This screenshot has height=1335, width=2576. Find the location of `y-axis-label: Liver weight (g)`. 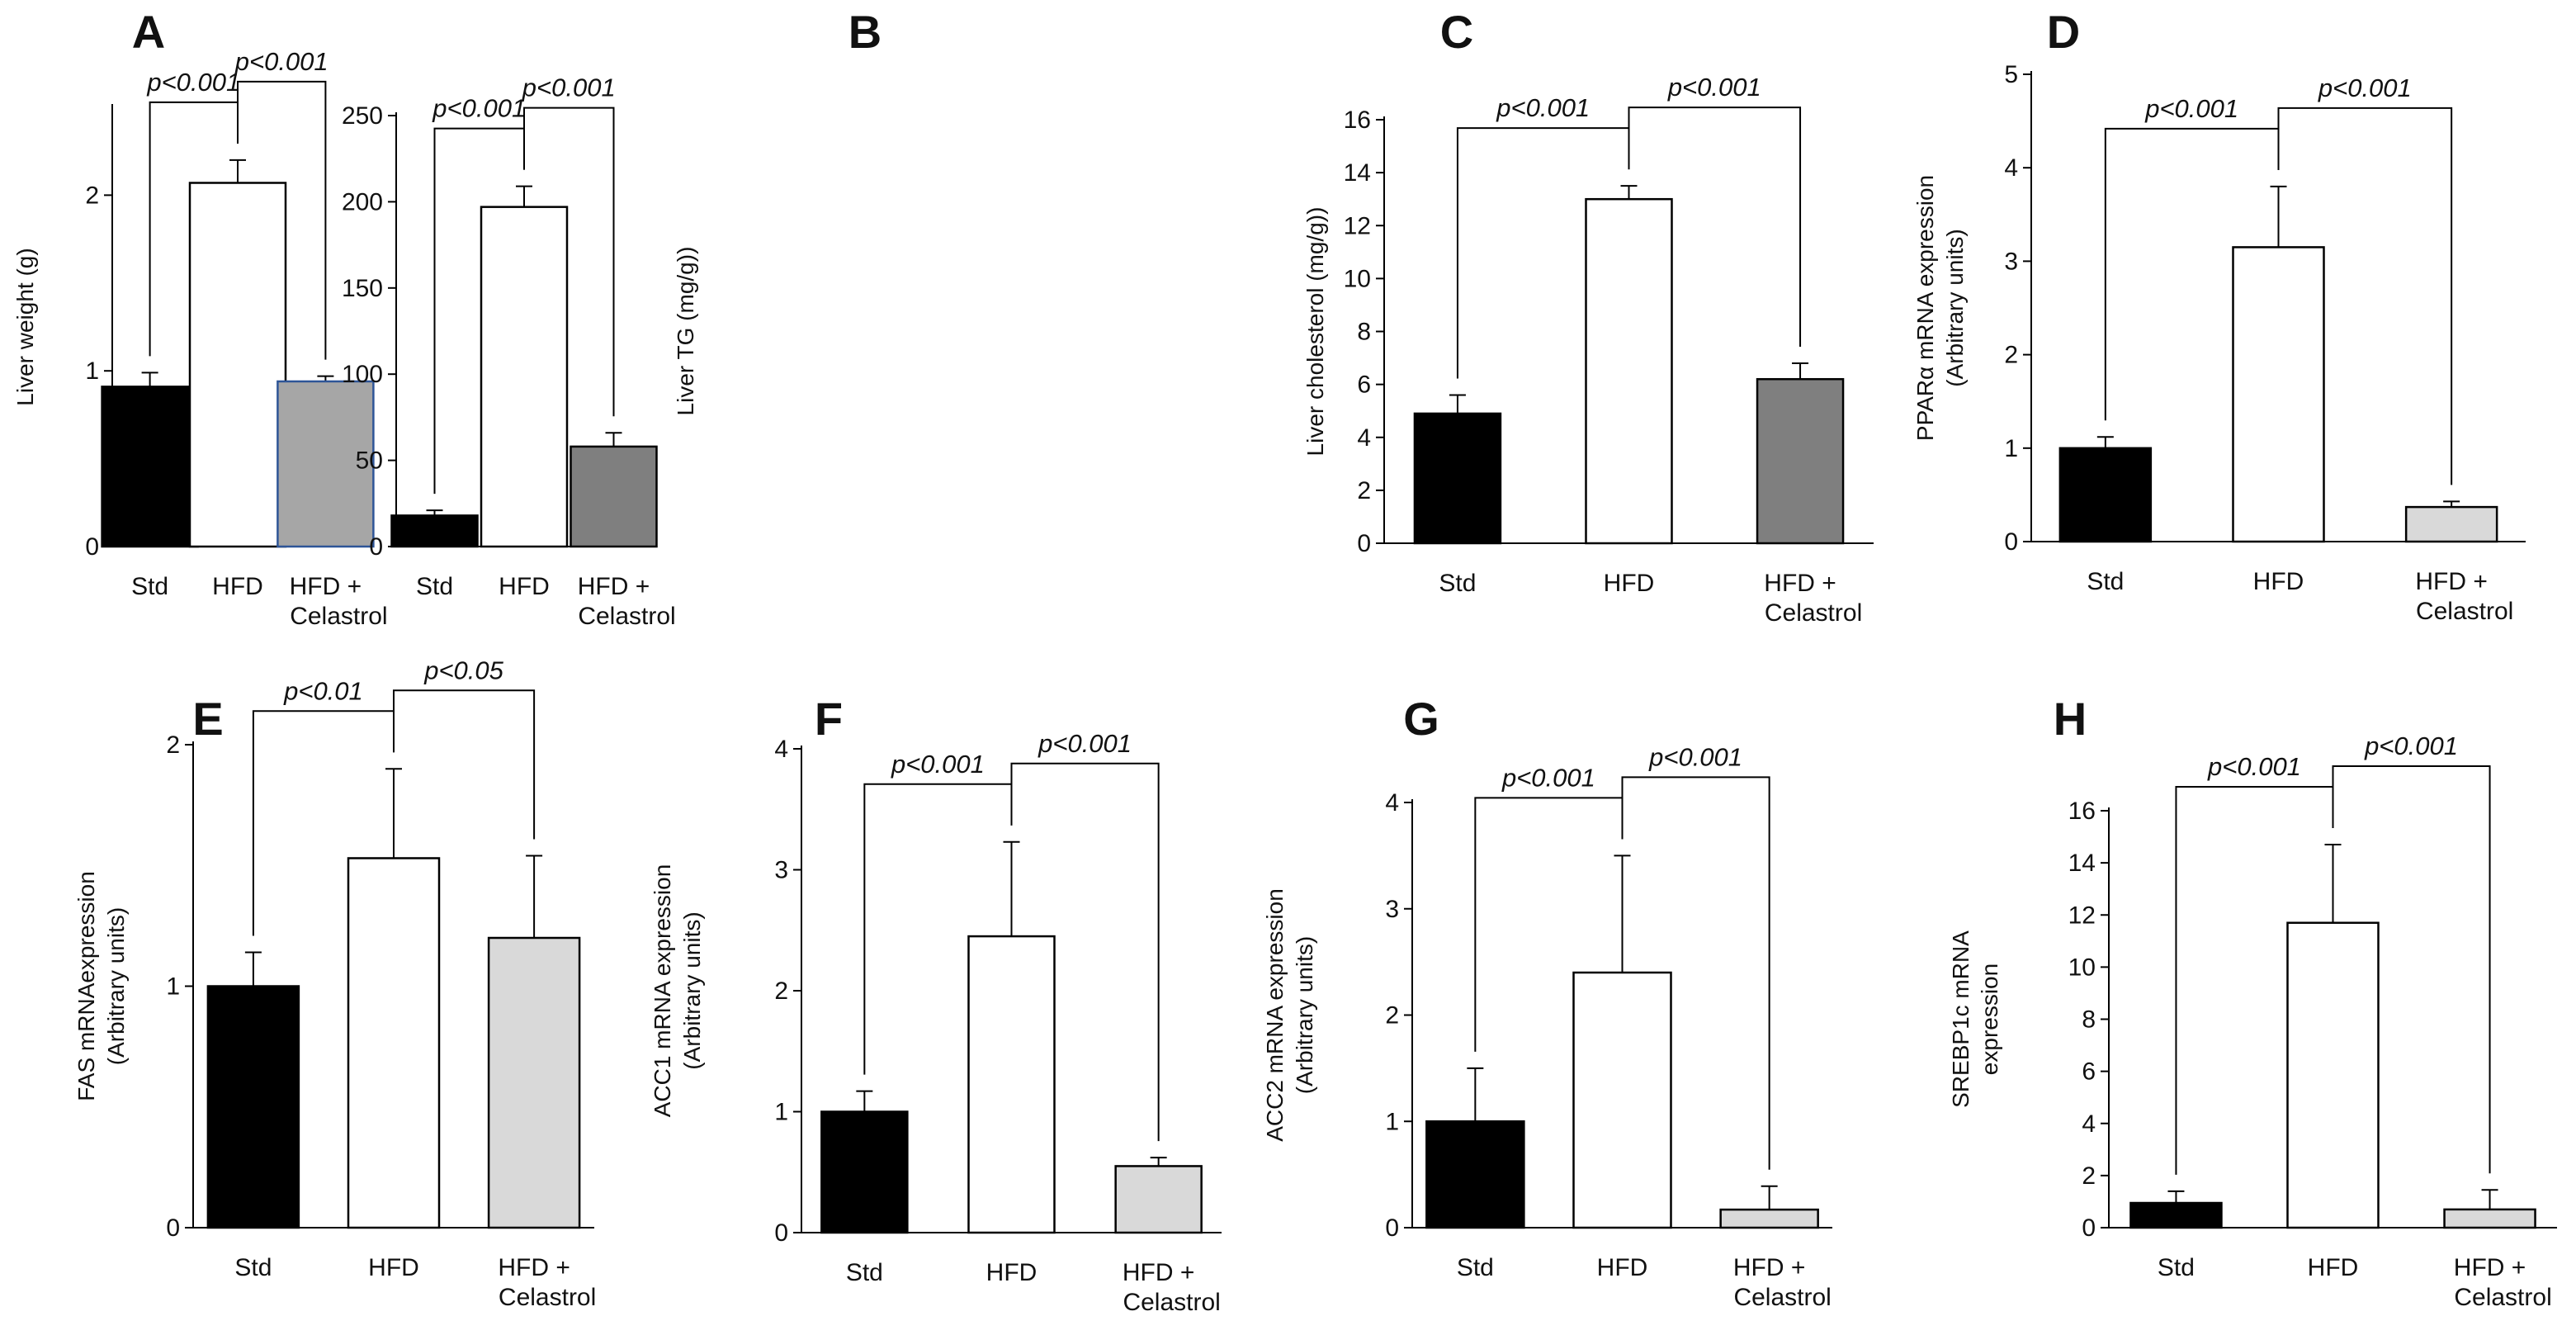

y-axis-label: Liver weight (g) is located at coordinates (25, 326).